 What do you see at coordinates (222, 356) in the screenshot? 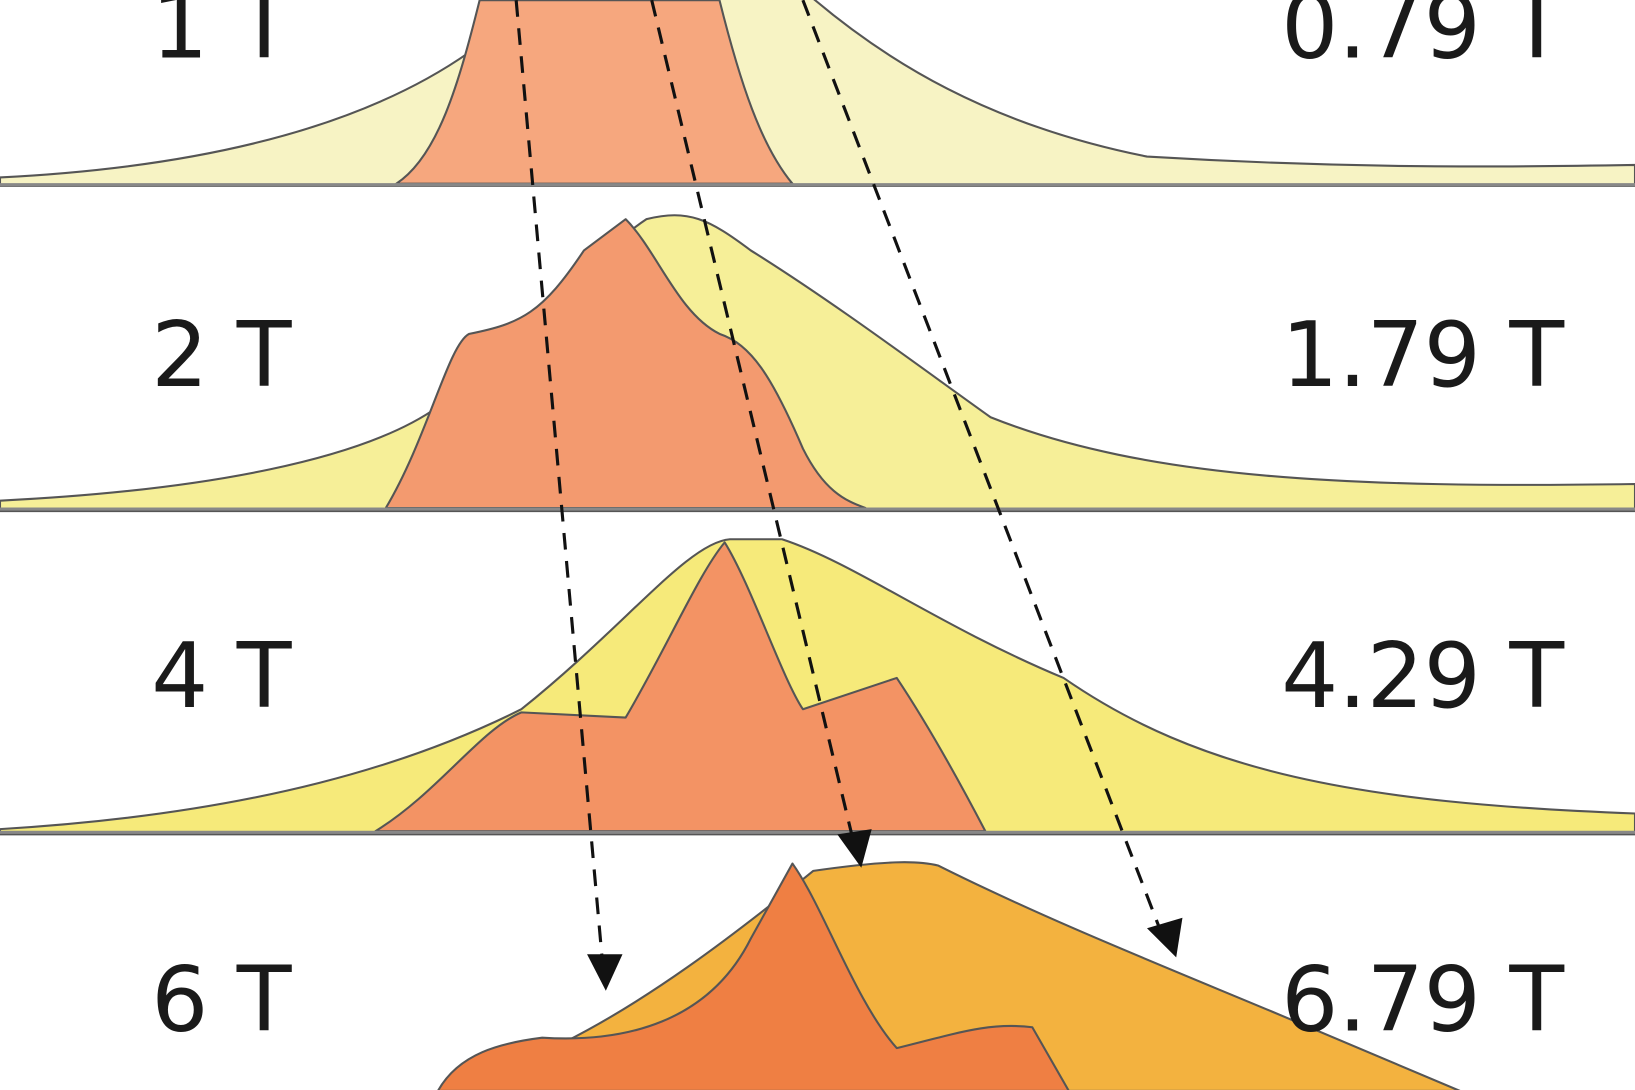
I see `left-label: 2 T` at bounding box center [222, 356].